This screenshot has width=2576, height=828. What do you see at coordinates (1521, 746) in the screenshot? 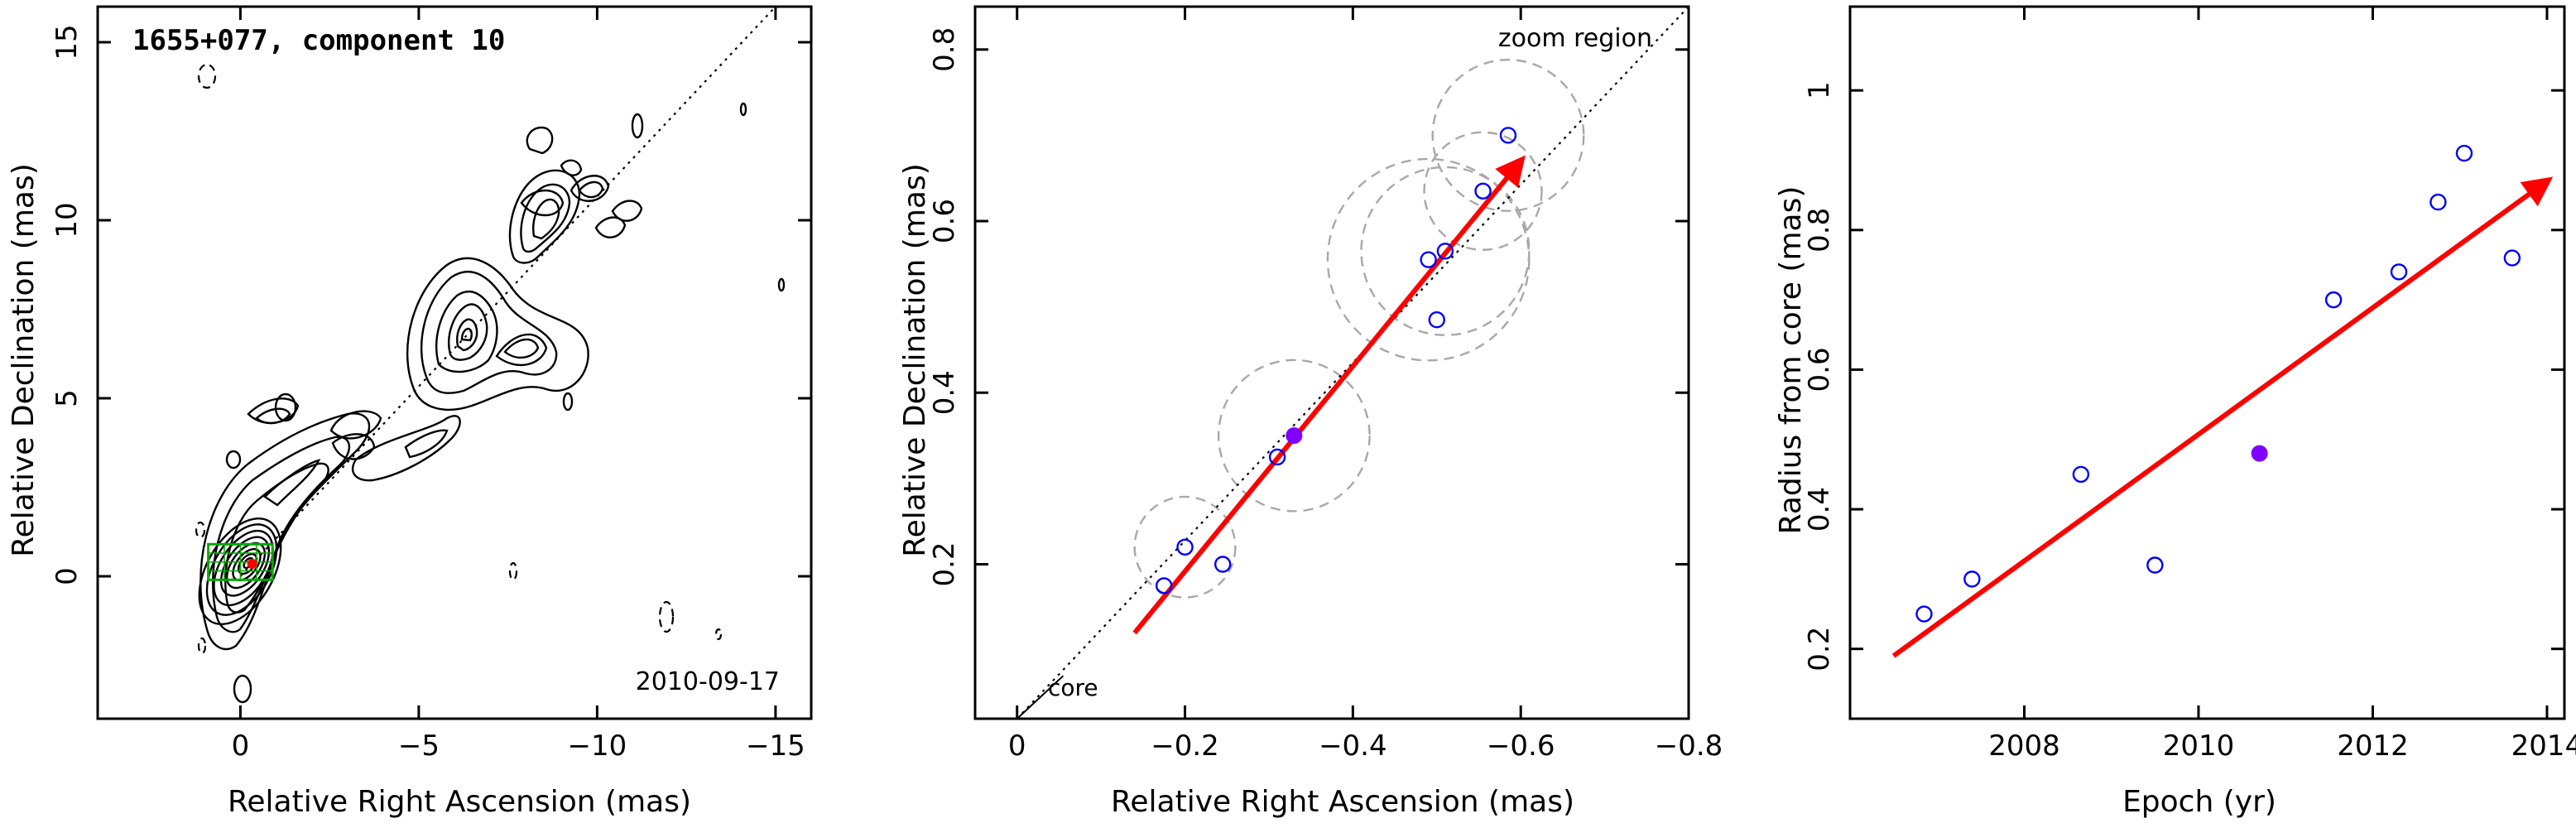
I see `x-tick-label: −0.6` at bounding box center [1521, 746].